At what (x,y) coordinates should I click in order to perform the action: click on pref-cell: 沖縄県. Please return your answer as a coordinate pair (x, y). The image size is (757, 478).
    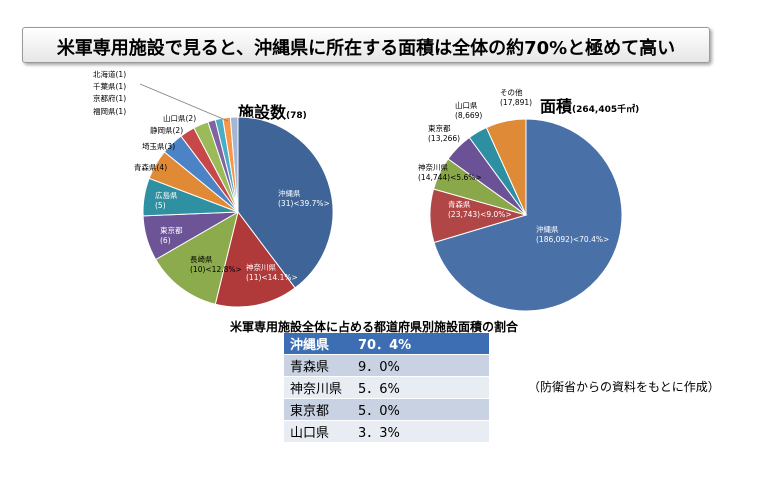
    Looking at the image, I should click on (318, 344).